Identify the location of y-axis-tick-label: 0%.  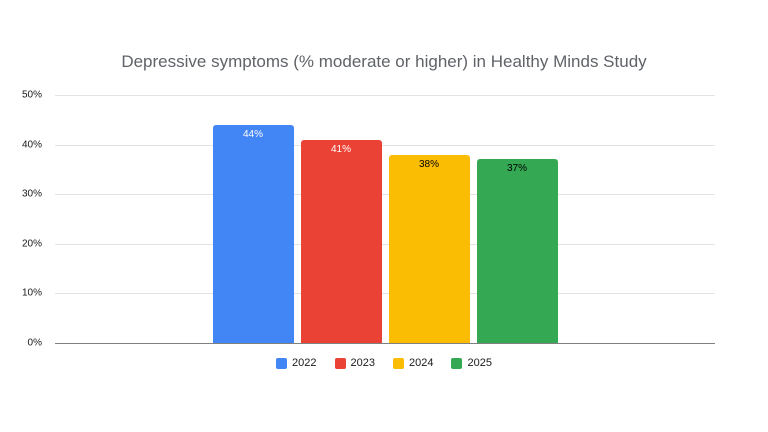
(34, 343).